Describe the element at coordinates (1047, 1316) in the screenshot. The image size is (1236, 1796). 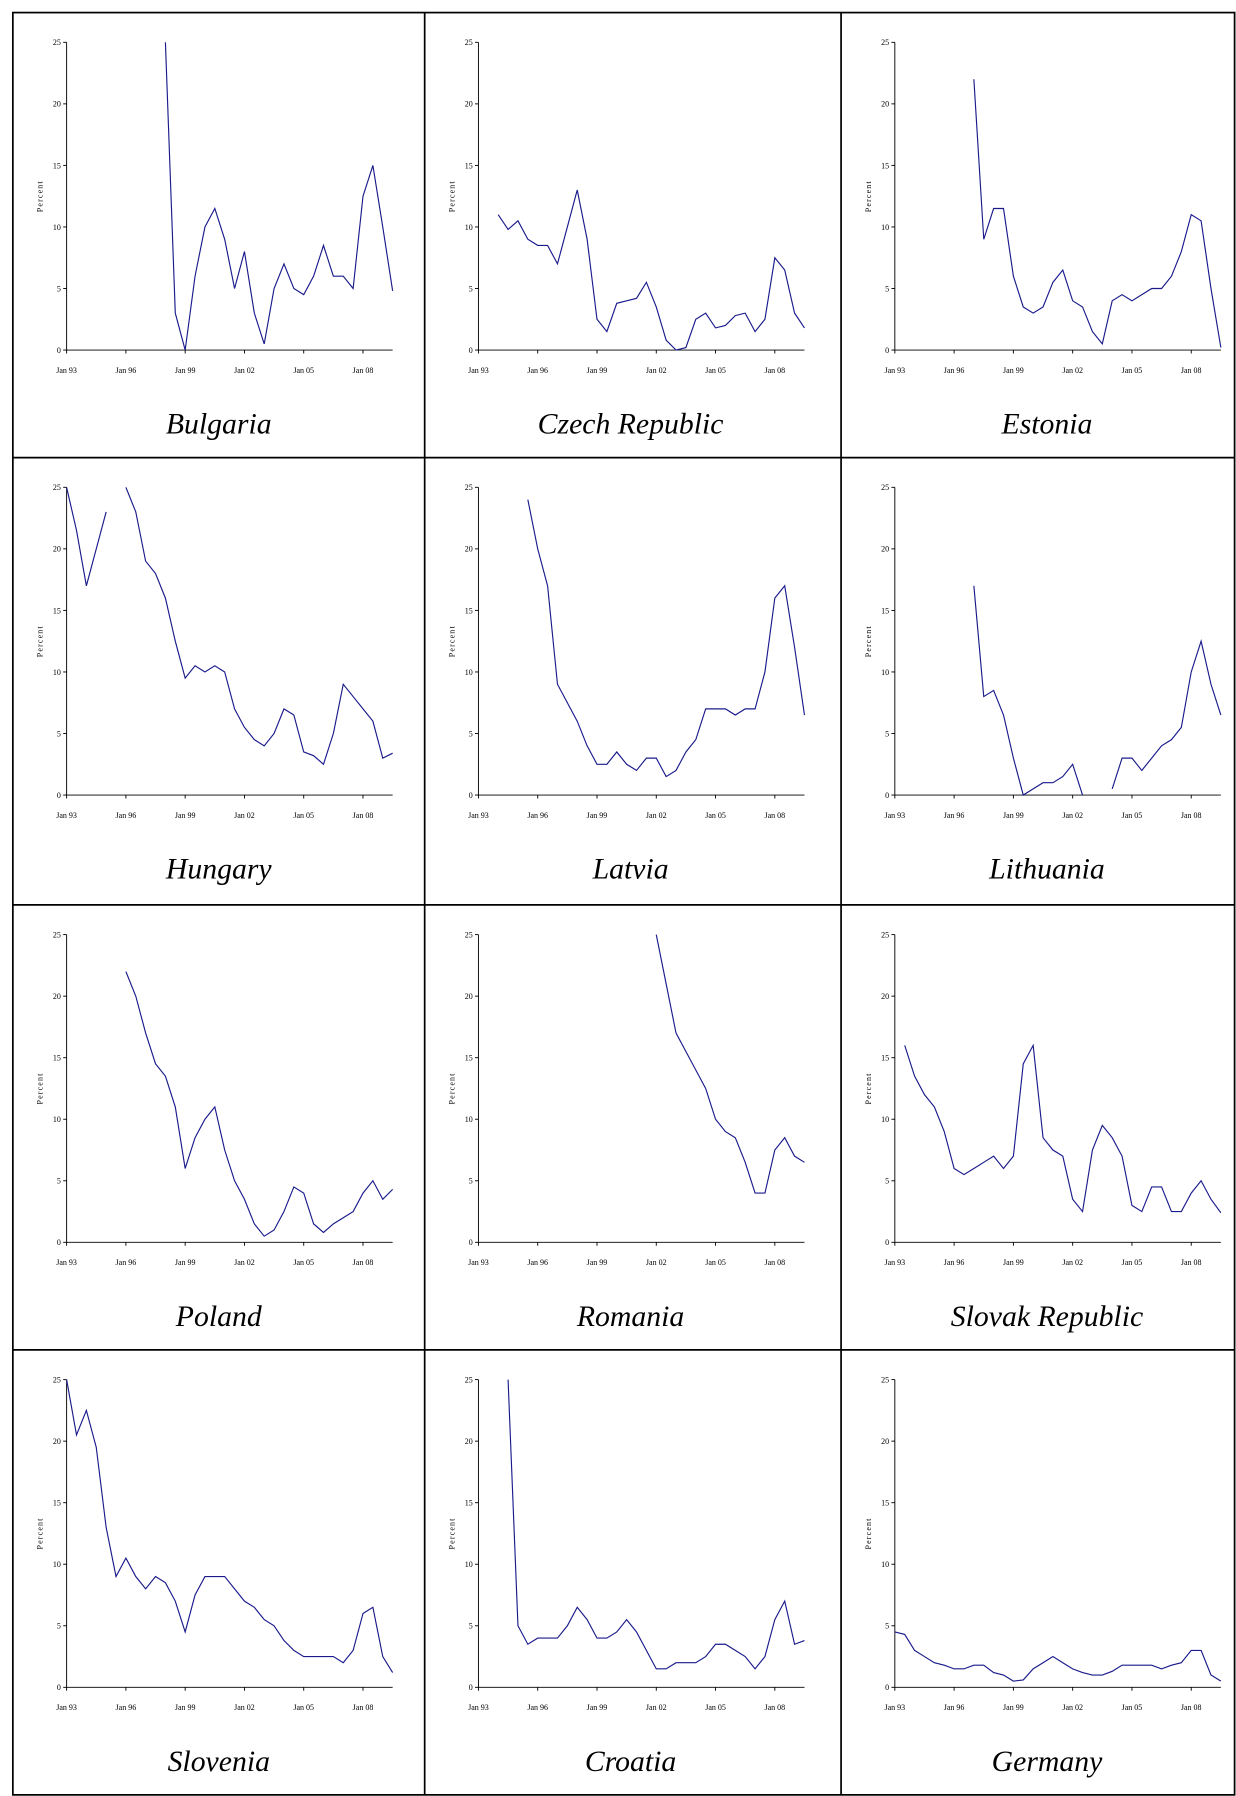
I see `chart-title: Slovak Republic` at that location.